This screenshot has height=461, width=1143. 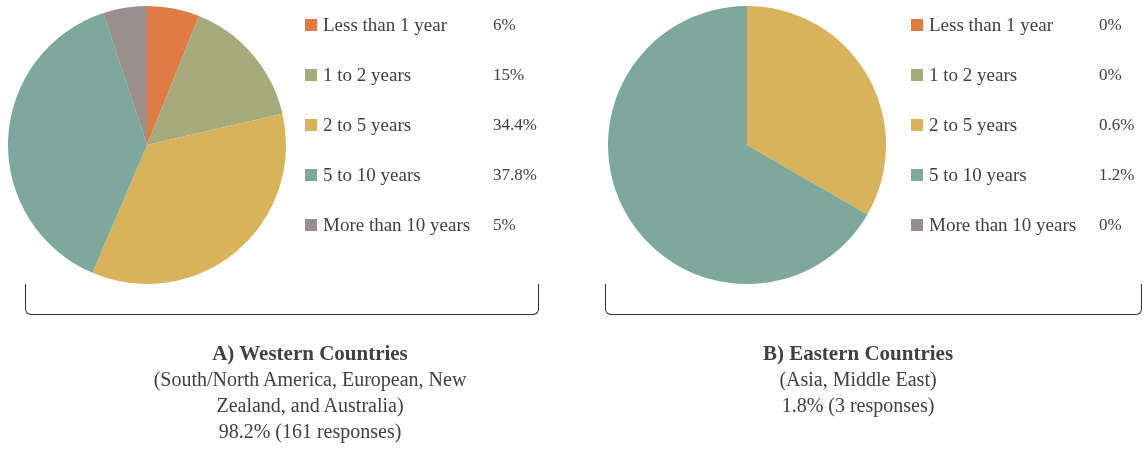 I want to click on text: A) Western Countries, so click(x=310, y=353).